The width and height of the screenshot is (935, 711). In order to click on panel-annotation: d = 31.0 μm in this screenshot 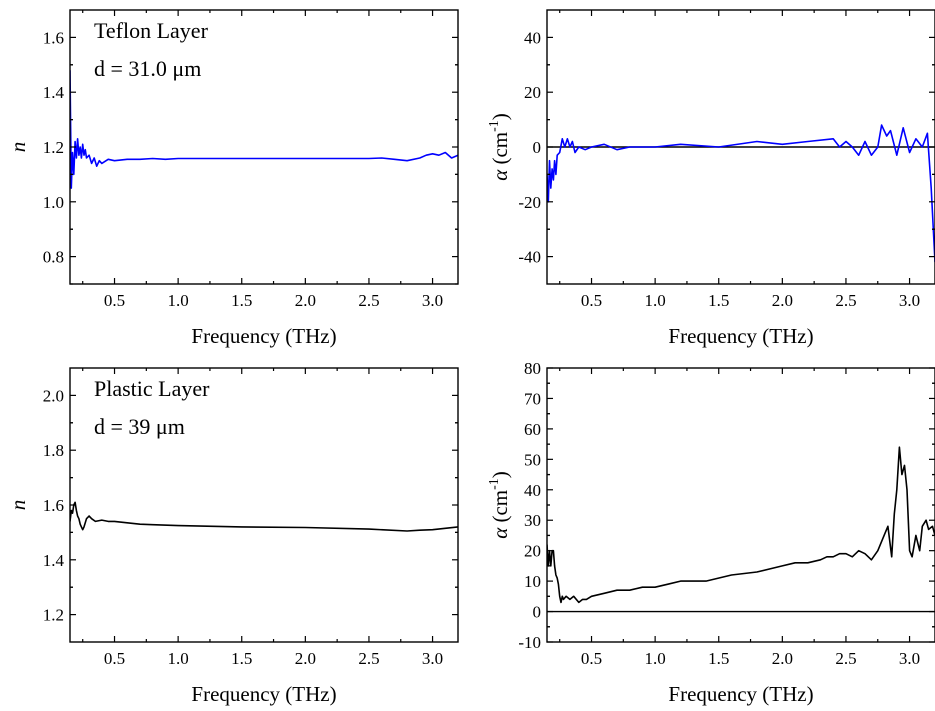, I will do `click(147, 68)`.